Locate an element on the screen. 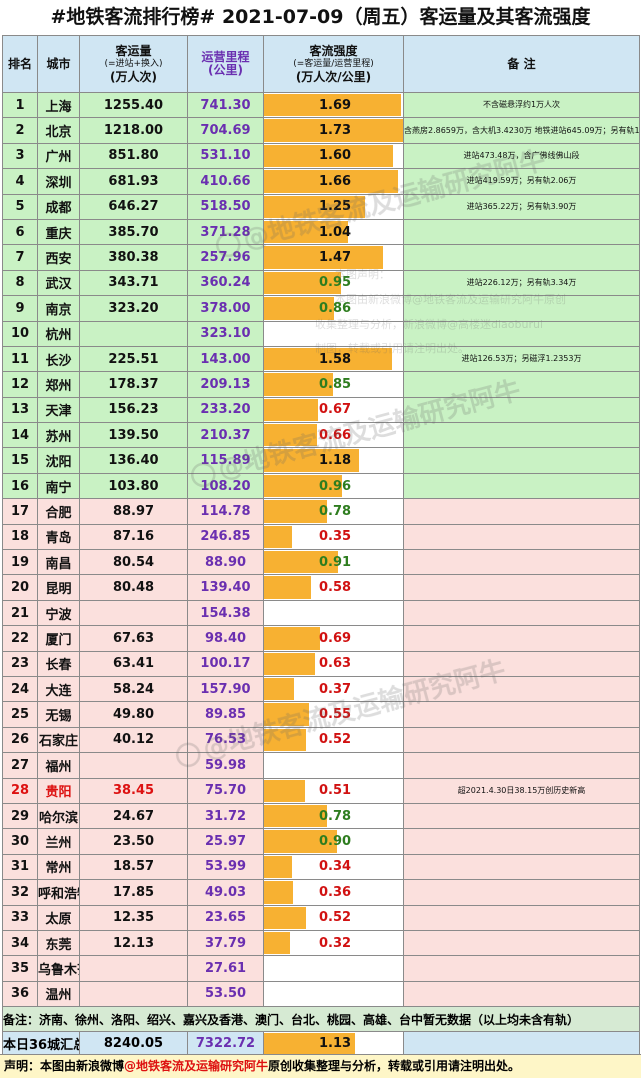  mileage-cell: 157.90 is located at coordinates (225, 689).